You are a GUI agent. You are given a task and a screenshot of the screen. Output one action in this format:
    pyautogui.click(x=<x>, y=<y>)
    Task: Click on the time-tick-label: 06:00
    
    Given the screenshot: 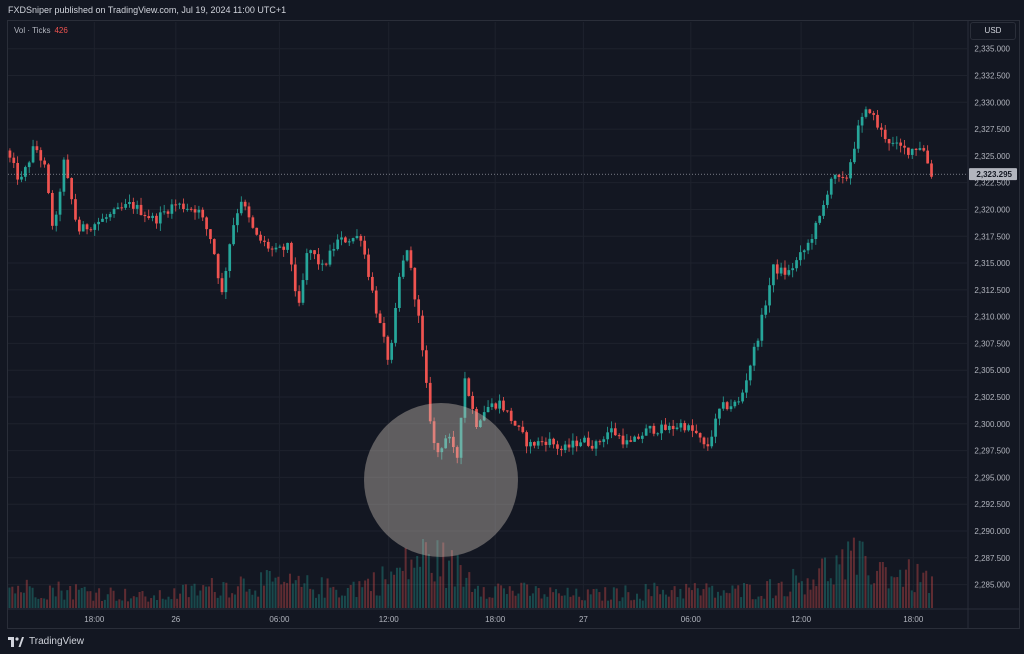 What is the action you would take?
    pyautogui.click(x=691, y=619)
    